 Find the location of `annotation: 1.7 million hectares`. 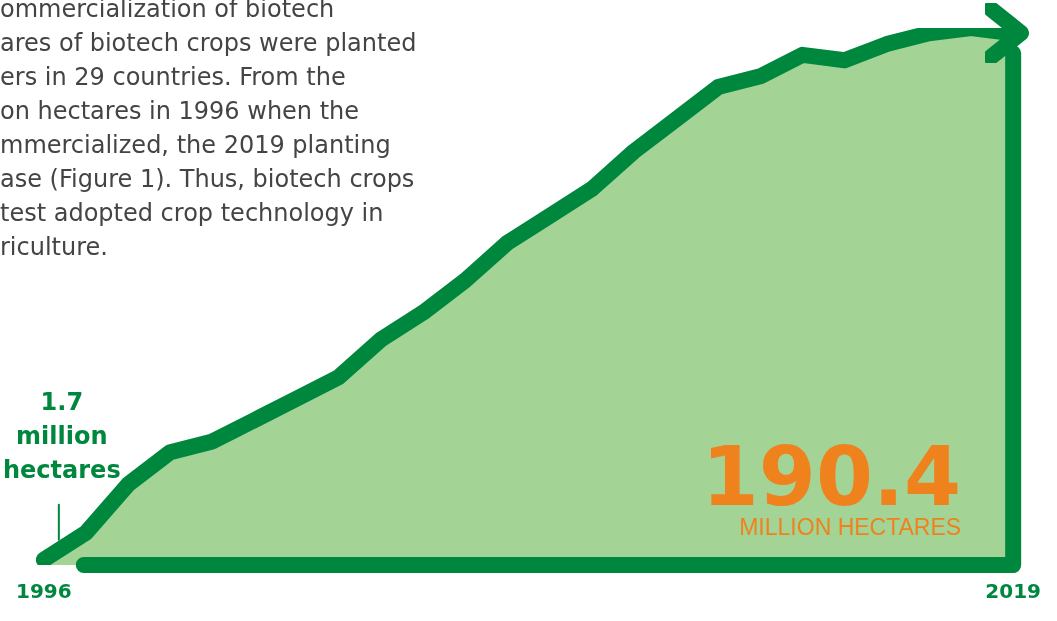

annotation: 1.7 million hectares is located at coordinates (62, 435).